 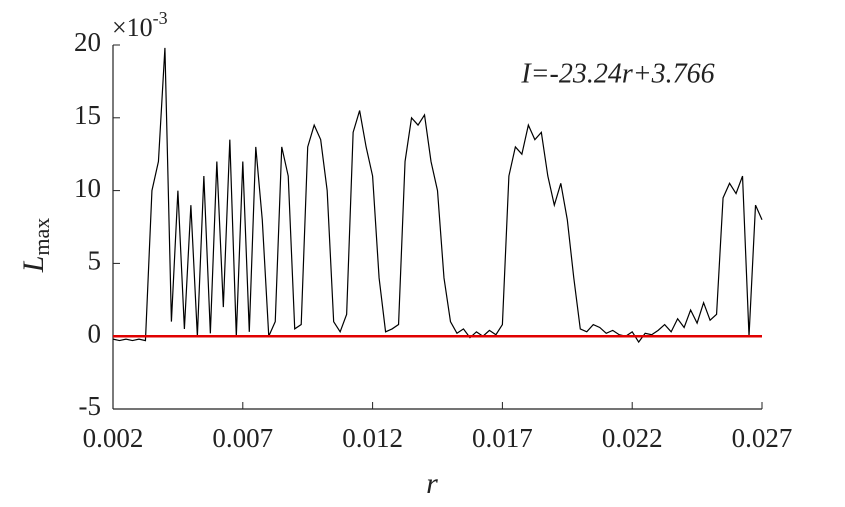 I want to click on annotation: I=-23.24r+3.766, so click(x=617, y=73).